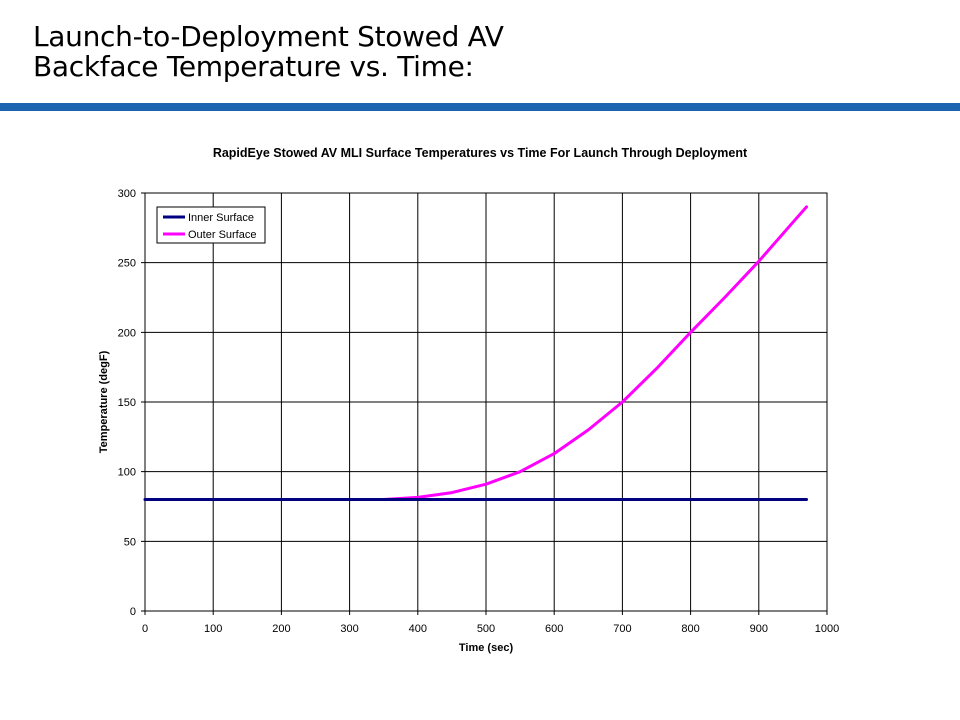 This screenshot has height=720, width=960. Describe the element at coordinates (349, 629) in the screenshot. I see `x-tick-label: 300` at that location.